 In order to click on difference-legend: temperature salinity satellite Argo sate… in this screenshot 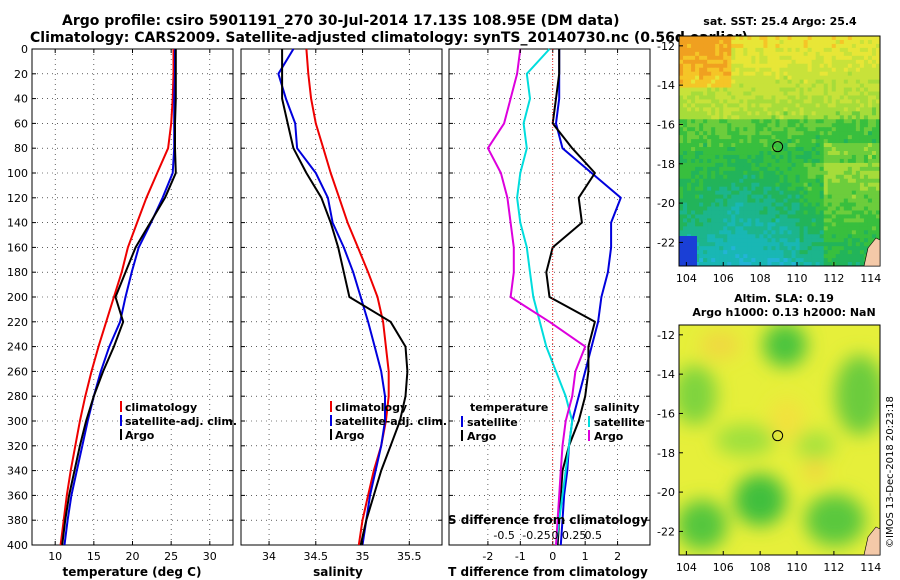, I will do `click(553, 422)`.